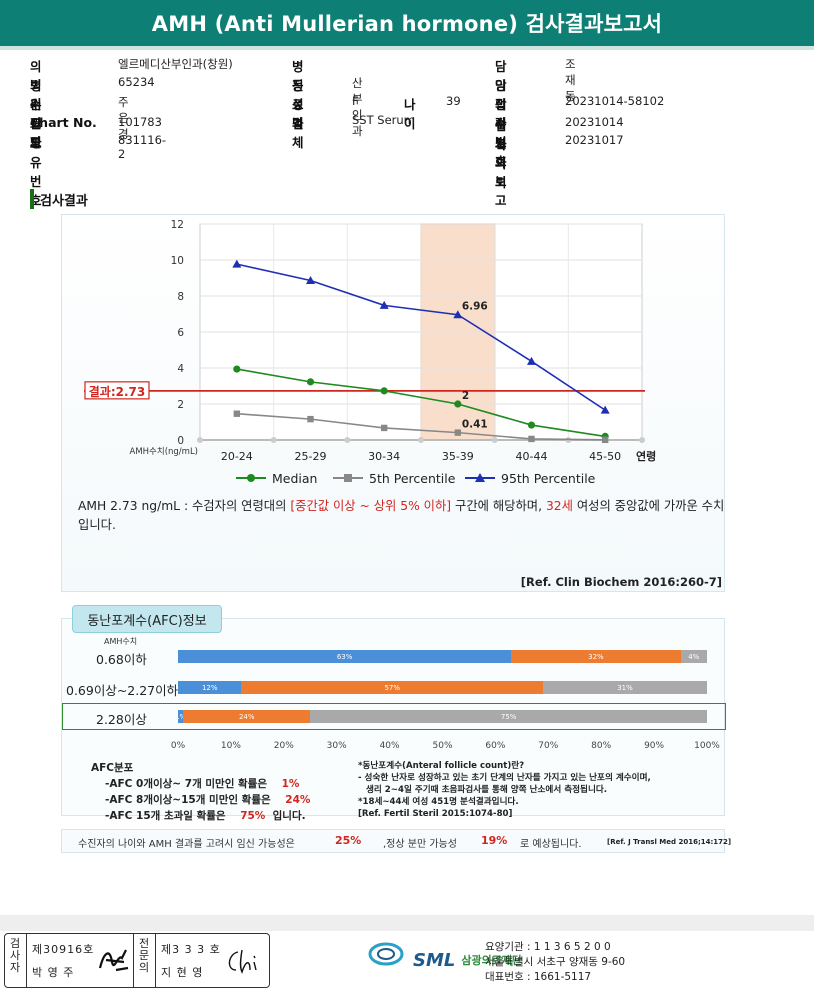 This screenshot has width=814, height=997. What do you see at coordinates (210, 687) in the screenshot?
I see `afc-segment: 12%` at bounding box center [210, 687].